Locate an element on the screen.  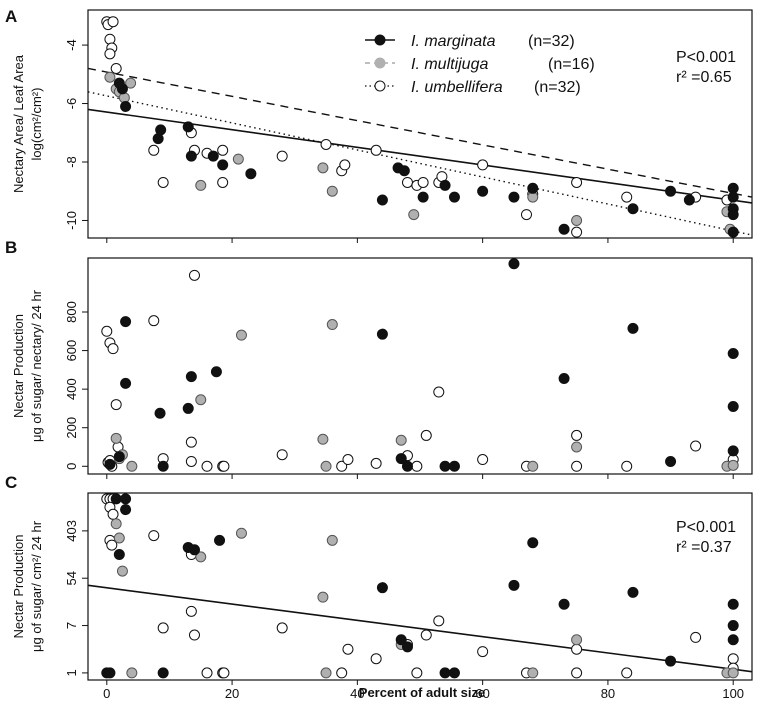
legend-entry-marginata: I. marginata (n=32) is located at coordinates (470, 41).